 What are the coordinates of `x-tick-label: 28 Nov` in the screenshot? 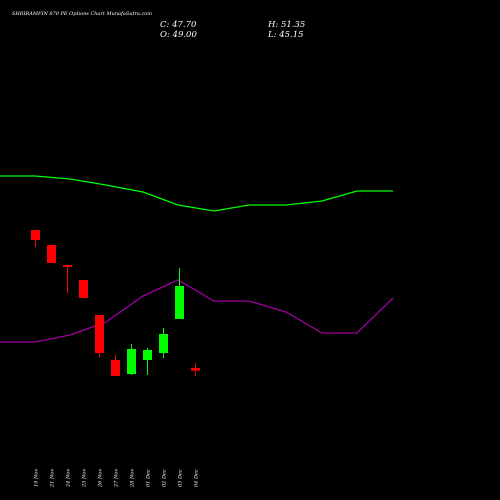 It's located at (132, 478).